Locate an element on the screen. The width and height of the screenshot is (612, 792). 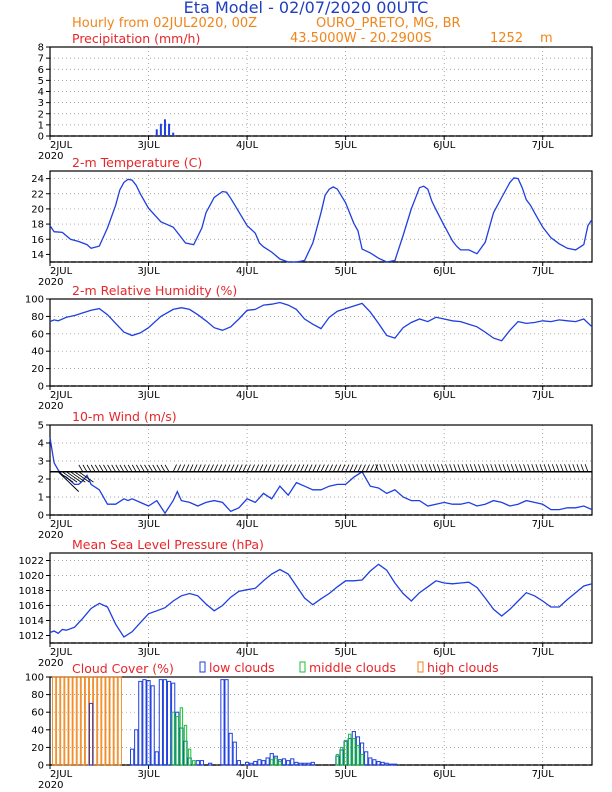
legend-middle-clouds-swatch is located at coordinates (302, 667).